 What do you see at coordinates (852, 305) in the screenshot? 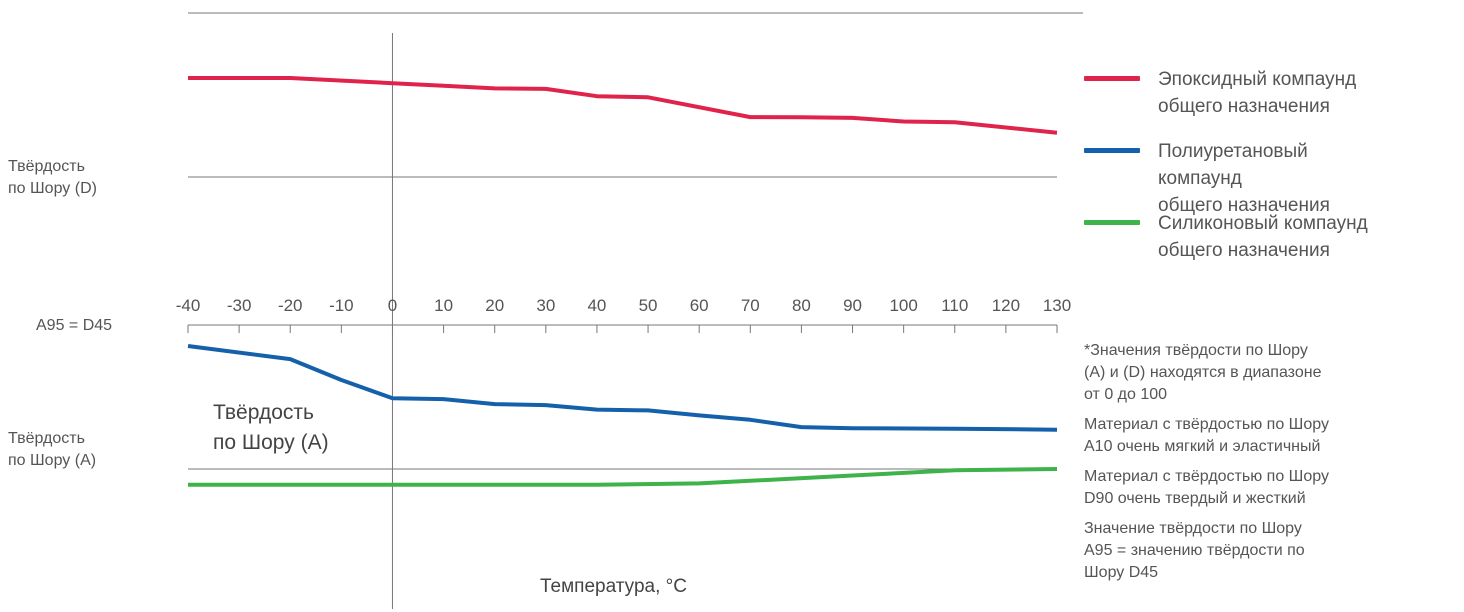
I see `x-tick-label: 90` at bounding box center [852, 305].